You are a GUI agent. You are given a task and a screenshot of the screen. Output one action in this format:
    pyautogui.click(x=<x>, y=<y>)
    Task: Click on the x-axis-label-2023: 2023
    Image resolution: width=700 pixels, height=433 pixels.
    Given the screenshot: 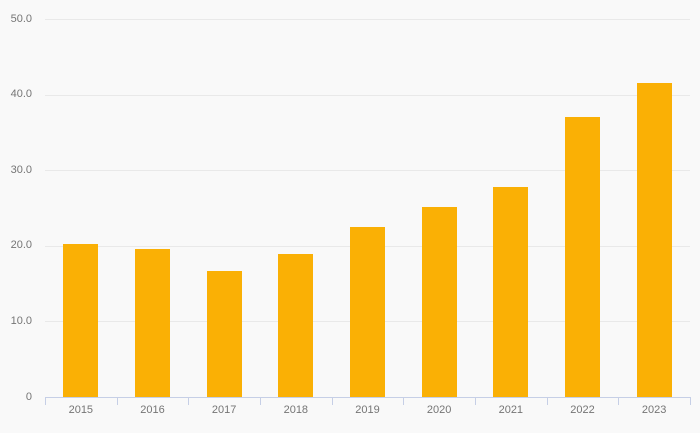 What is the action you would take?
    pyautogui.click(x=654, y=410)
    